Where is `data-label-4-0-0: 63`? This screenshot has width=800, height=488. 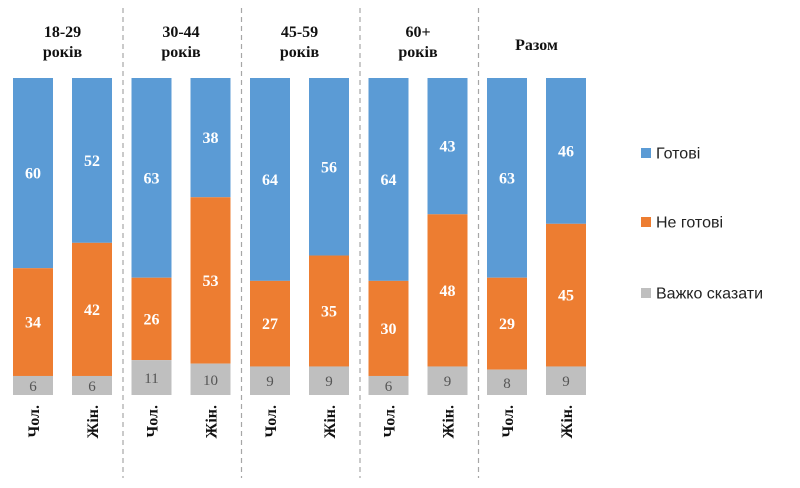 data-label-4-0-0: 63 is located at coordinates (507, 178).